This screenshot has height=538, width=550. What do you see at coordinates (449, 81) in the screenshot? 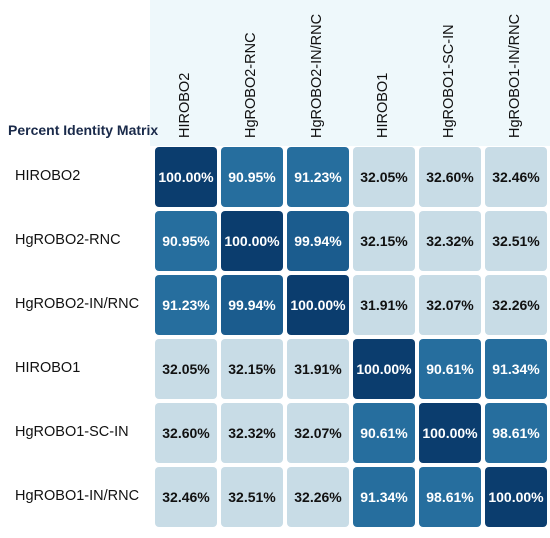
I see `column-label: HgROBO1-SC-IN` at bounding box center [449, 81].